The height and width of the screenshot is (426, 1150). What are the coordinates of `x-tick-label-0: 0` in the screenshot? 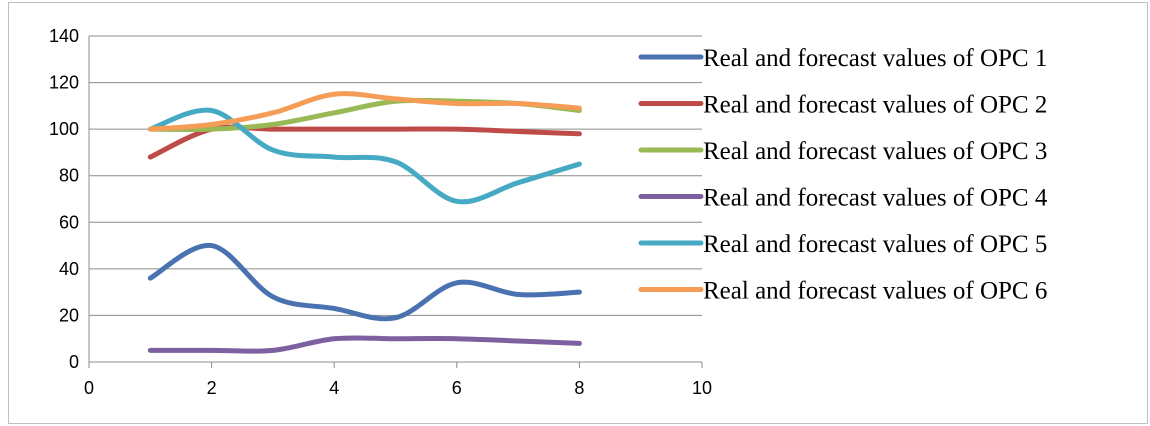 It's located at (89, 388).